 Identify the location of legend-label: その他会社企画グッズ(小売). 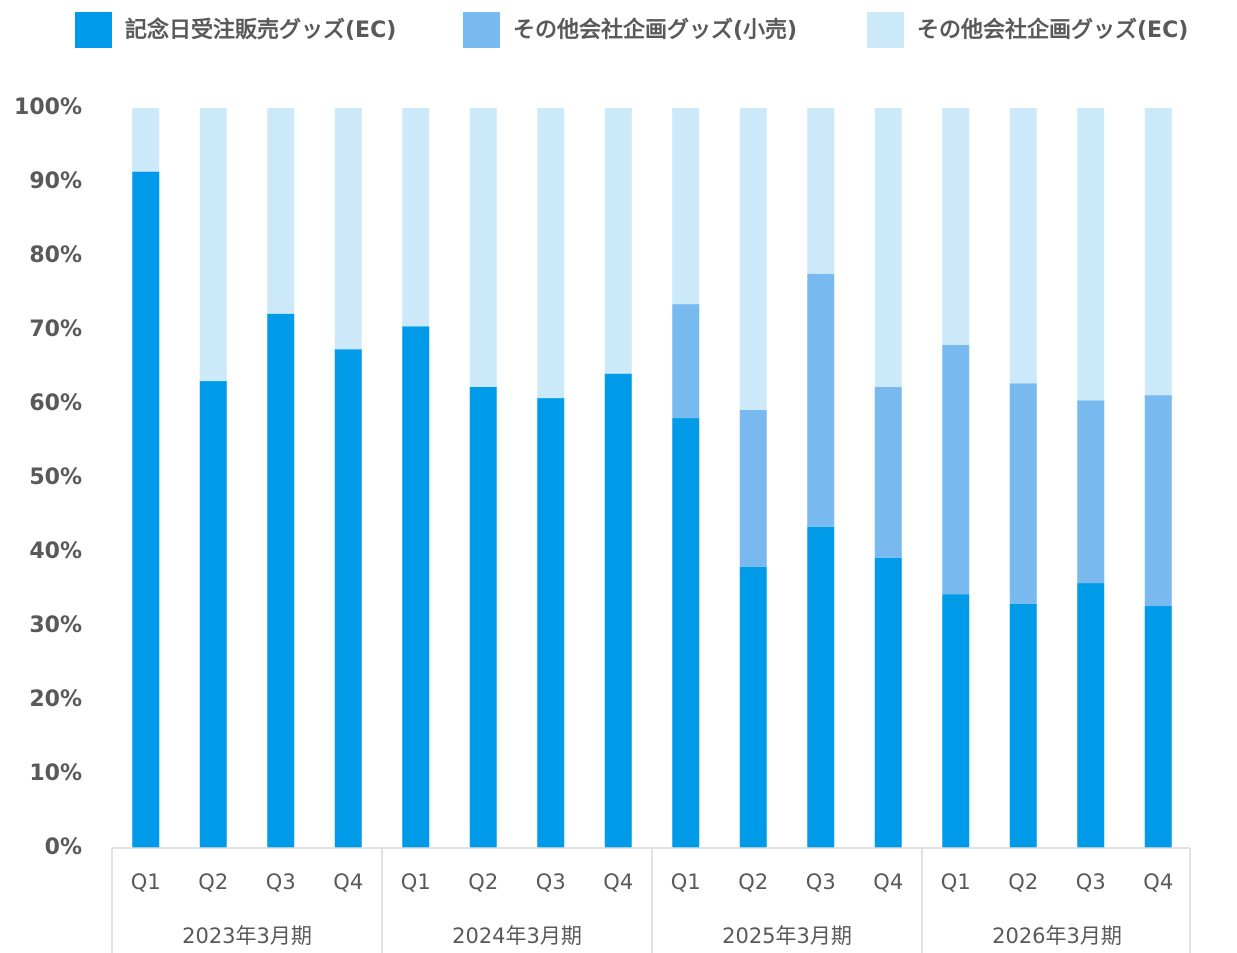
(655, 30).